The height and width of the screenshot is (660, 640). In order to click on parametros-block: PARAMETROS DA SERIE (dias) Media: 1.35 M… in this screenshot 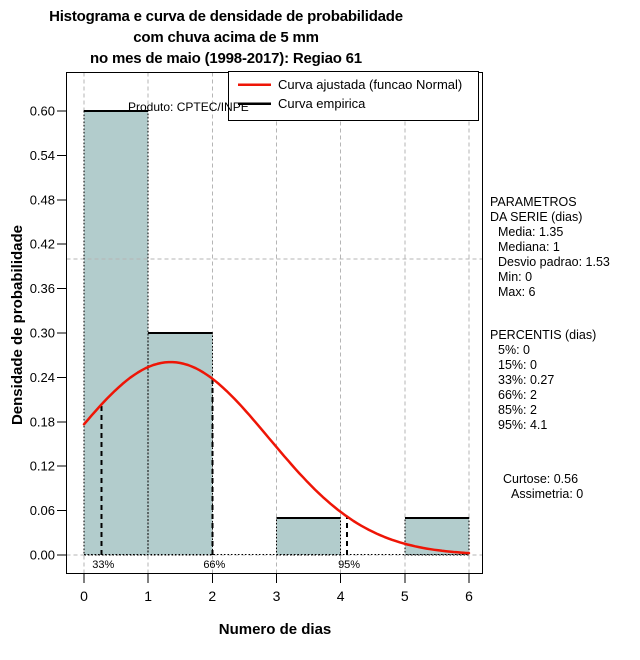, I will do `click(565, 247)`.